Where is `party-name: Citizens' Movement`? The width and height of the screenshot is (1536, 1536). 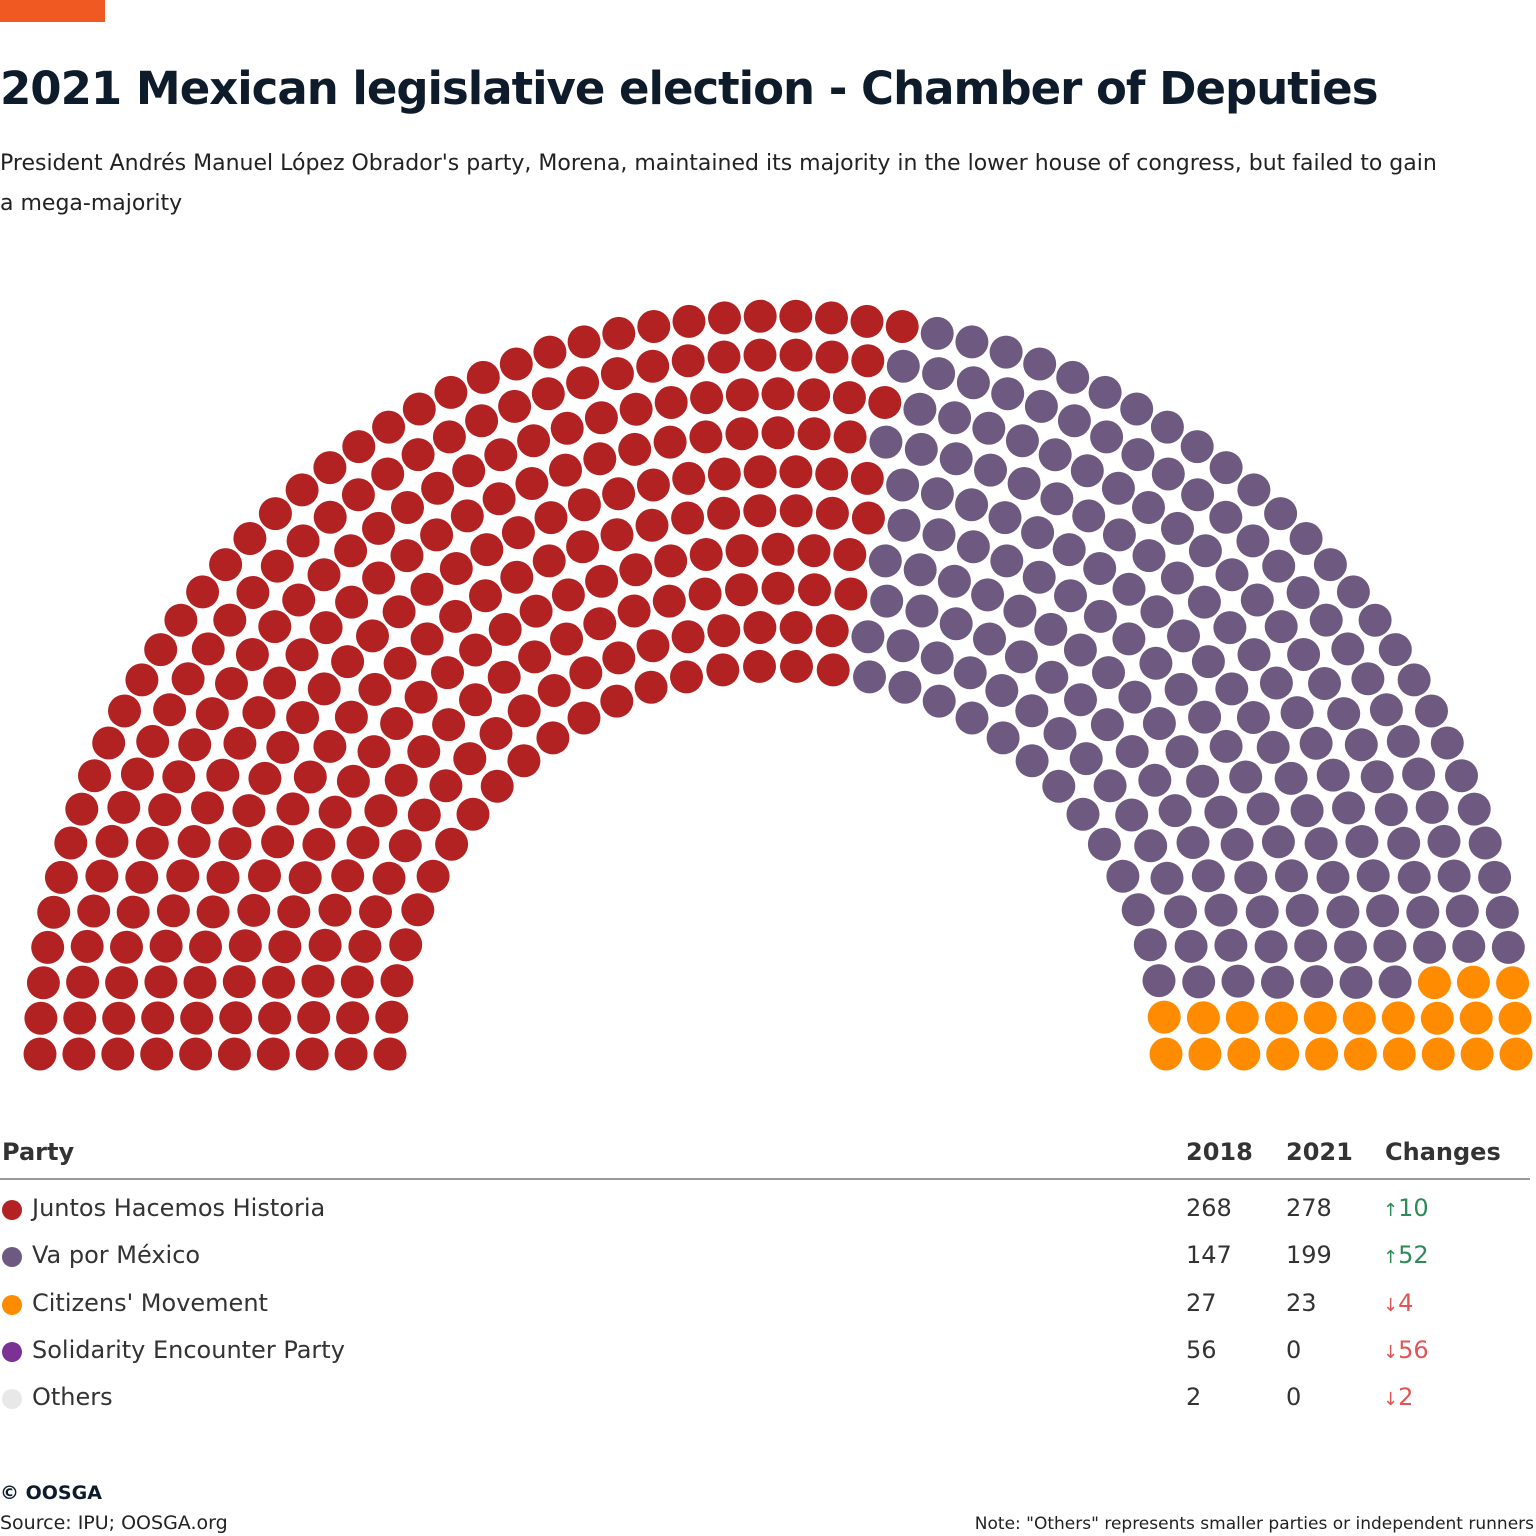 party-name: Citizens' Movement is located at coordinates (150, 1302).